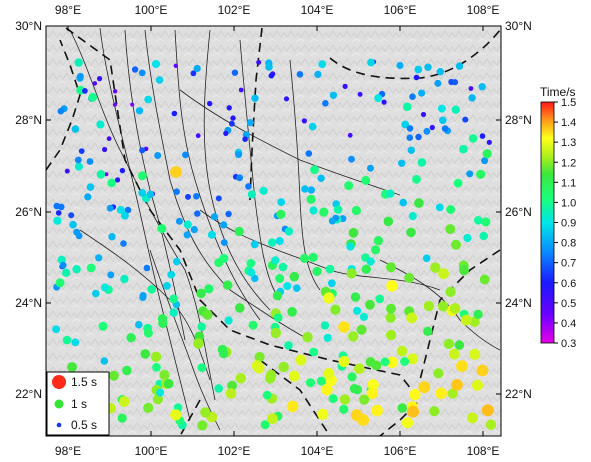 Image resolution: width=591 pixels, height=462 pixels. I want to click on colorbar-tick-label: 1.2, so click(568, 163).